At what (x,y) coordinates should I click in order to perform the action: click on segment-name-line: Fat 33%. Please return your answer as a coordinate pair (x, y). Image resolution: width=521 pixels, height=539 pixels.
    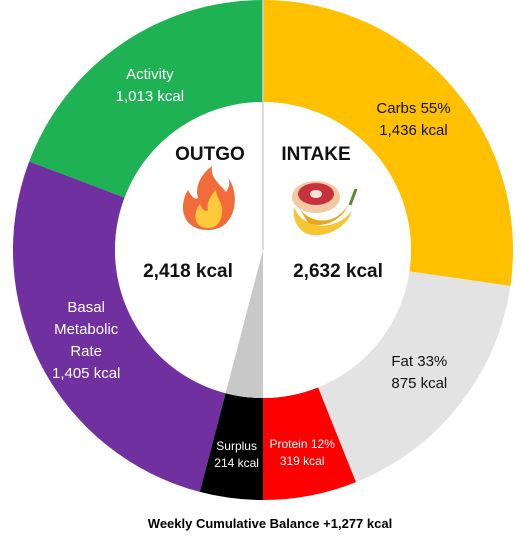
    Looking at the image, I should click on (419, 362).